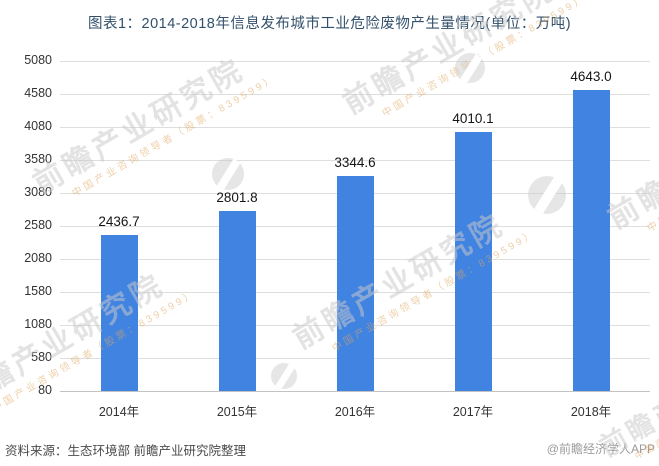 The image size is (659, 466). I want to click on bar-2015年, so click(237, 301).